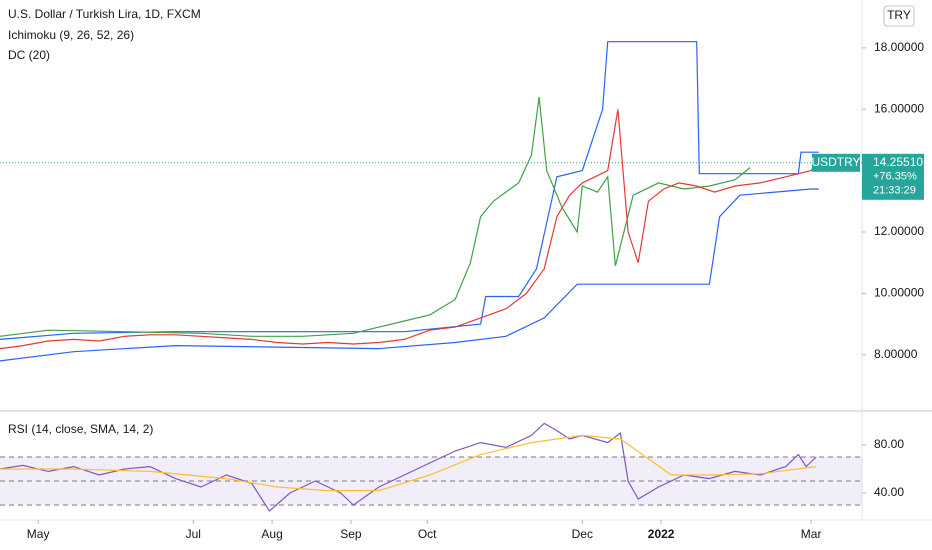 The image size is (932, 550). What do you see at coordinates (899, 293) in the screenshot?
I see `y-tick-label: 10.00000` at bounding box center [899, 293].